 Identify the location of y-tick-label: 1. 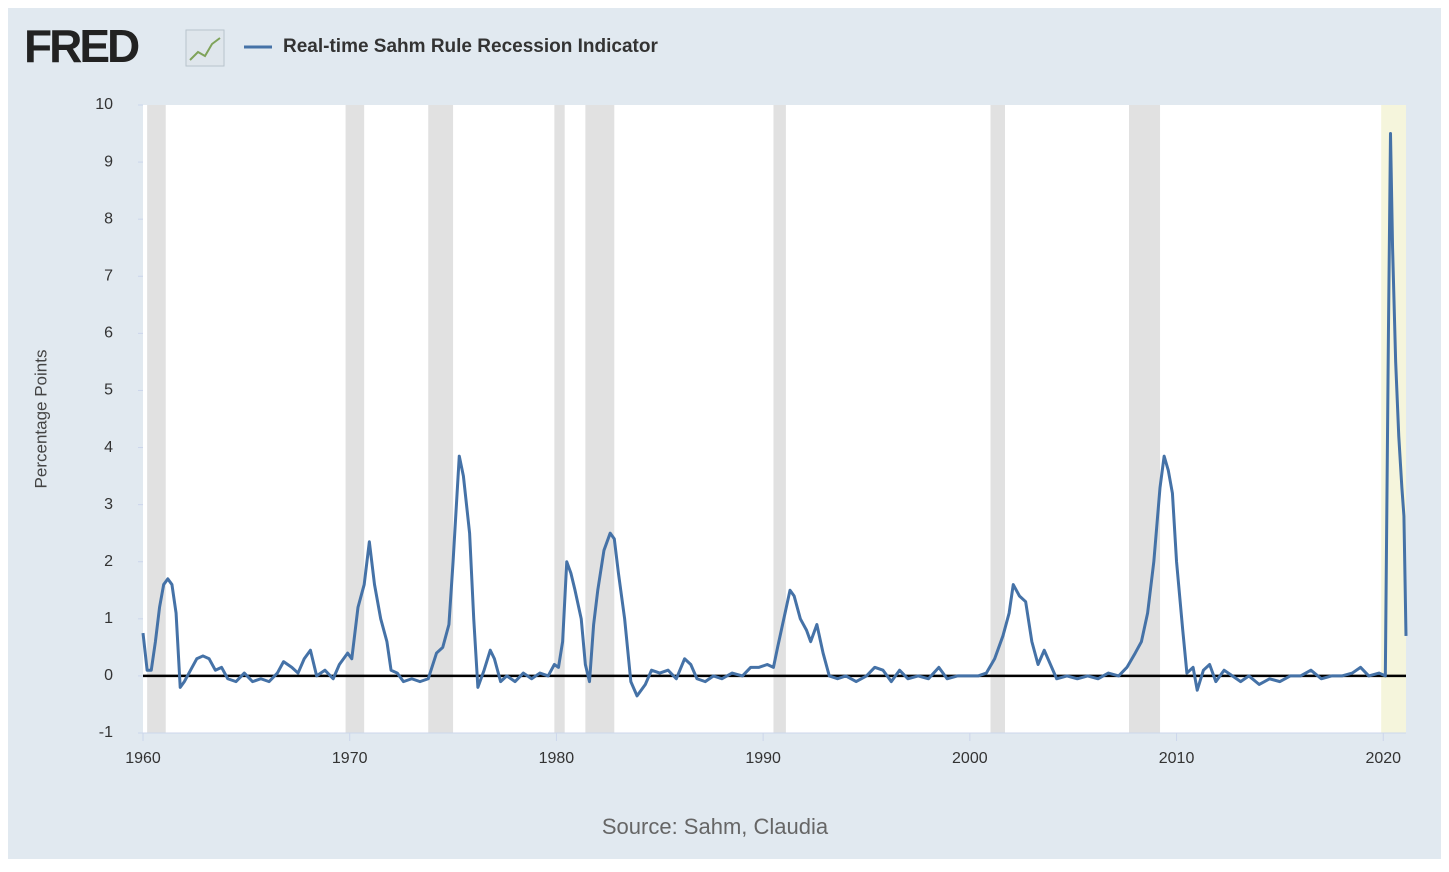
(108, 618).